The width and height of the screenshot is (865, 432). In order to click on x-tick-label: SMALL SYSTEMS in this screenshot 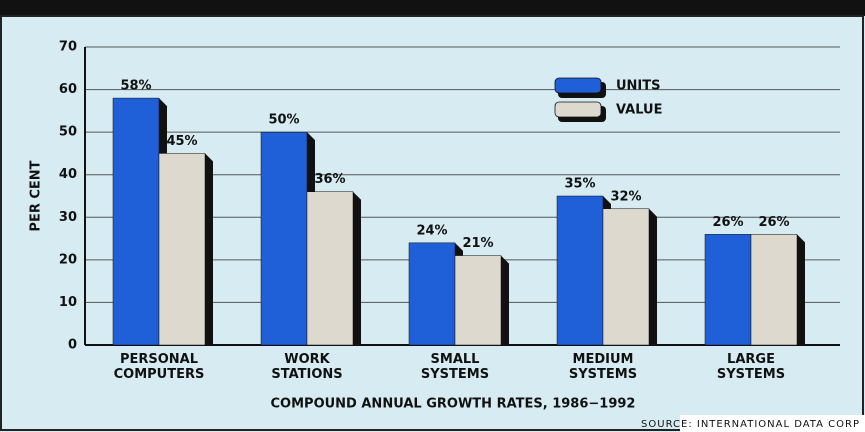, I will do `click(455, 367)`.